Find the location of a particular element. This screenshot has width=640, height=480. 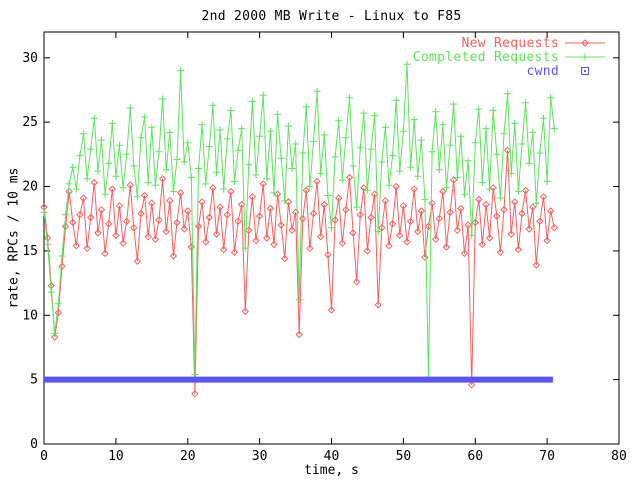

x-axis-label: time, s is located at coordinates (331, 470).